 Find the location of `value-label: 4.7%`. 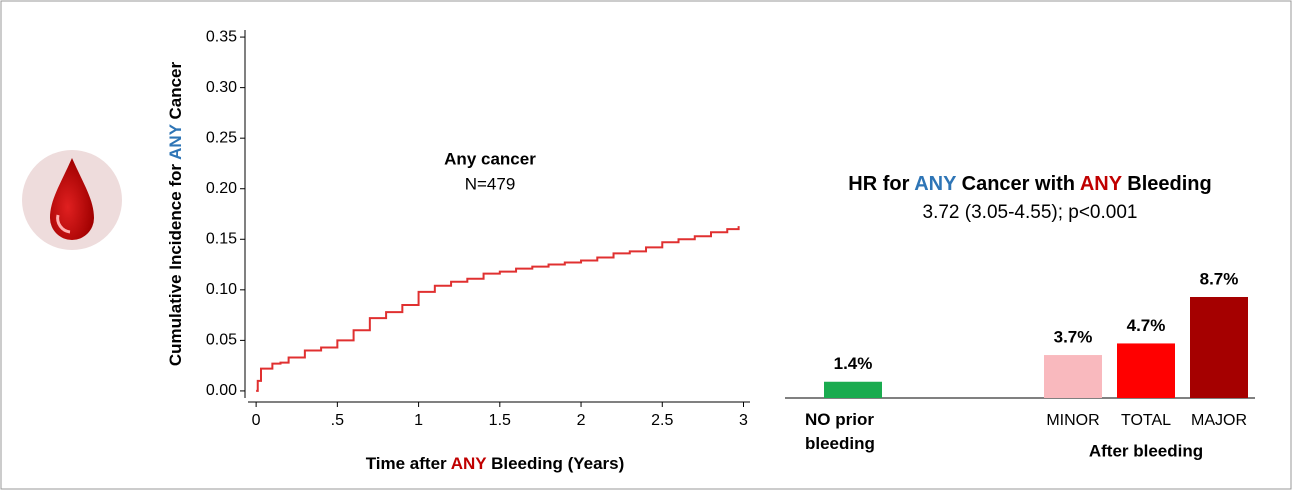

value-label: 4.7% is located at coordinates (1146, 325).